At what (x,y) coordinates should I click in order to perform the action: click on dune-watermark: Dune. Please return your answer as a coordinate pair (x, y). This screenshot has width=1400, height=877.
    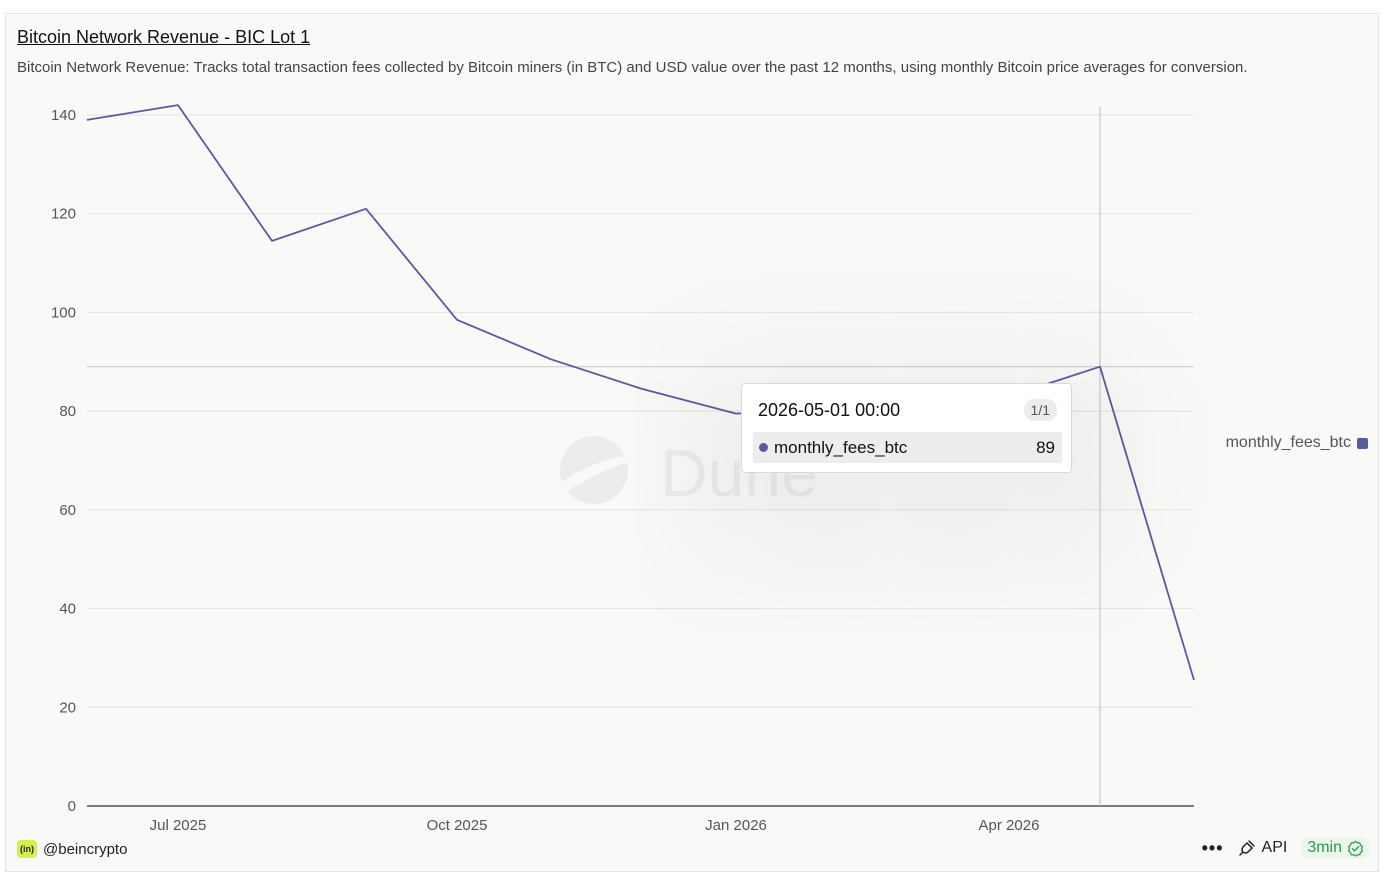
    Looking at the image, I should click on (689, 473).